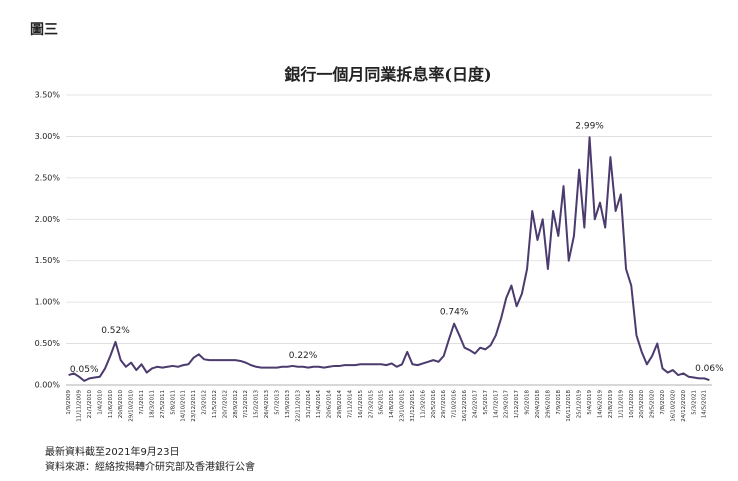 This screenshot has height=481, width=738. I want to click on data-label: 2.99%, so click(589, 126).